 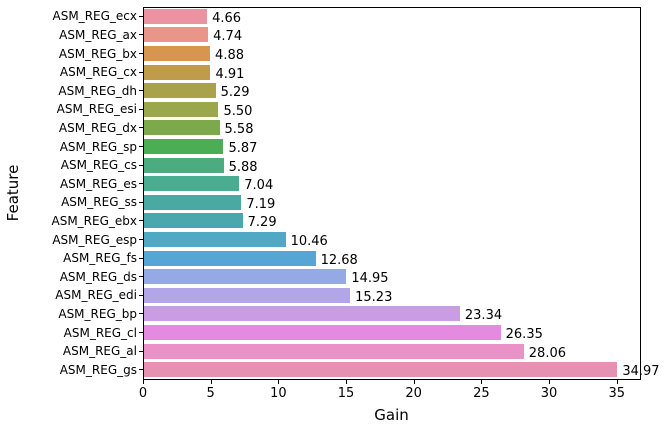 What do you see at coordinates (176, 35) in the screenshot?
I see `bar-ASM_REG_ax` at bounding box center [176, 35].